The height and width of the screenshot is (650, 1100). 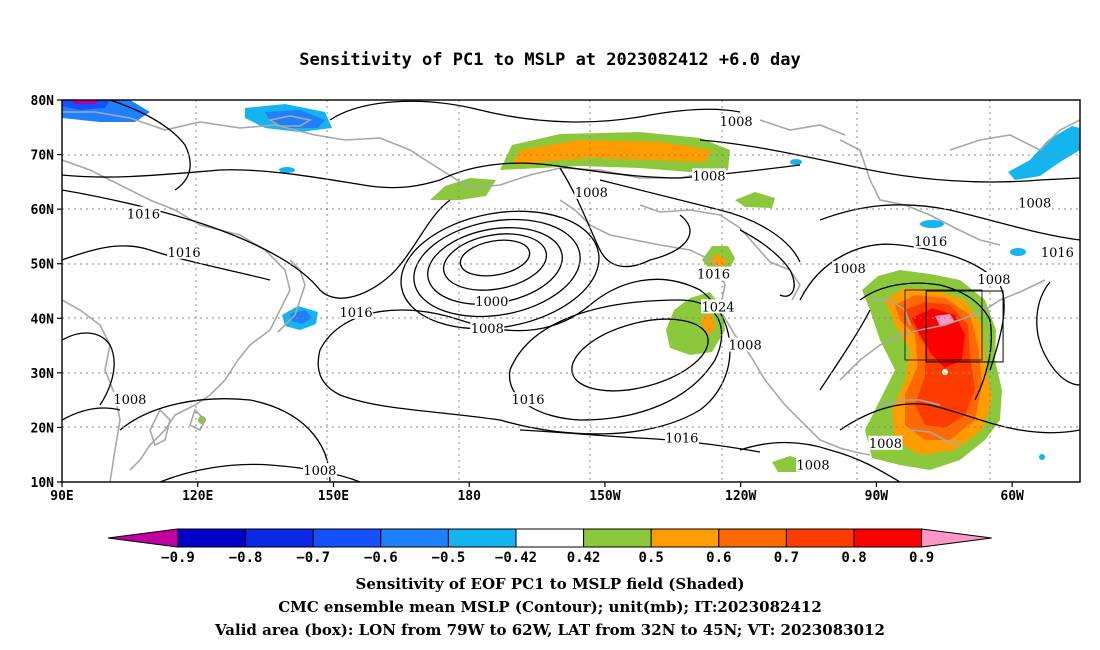 What do you see at coordinates (1012, 496) in the screenshot?
I see `lon-label: 60W` at bounding box center [1012, 496].